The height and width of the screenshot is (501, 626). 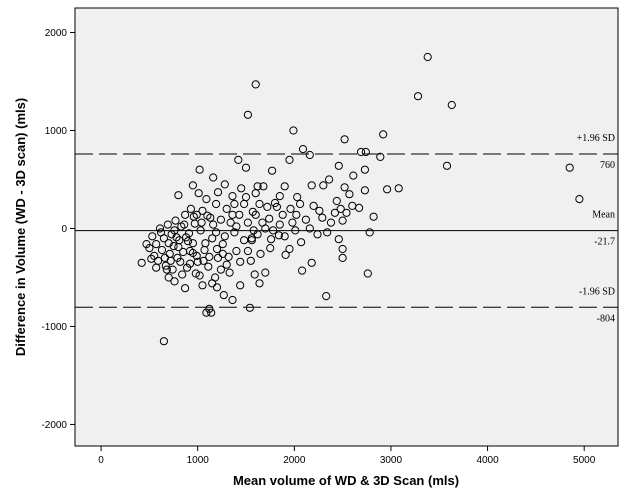 What do you see at coordinates (487, 460) in the screenshot?
I see `x-tick-label: 4000` at bounding box center [487, 460].